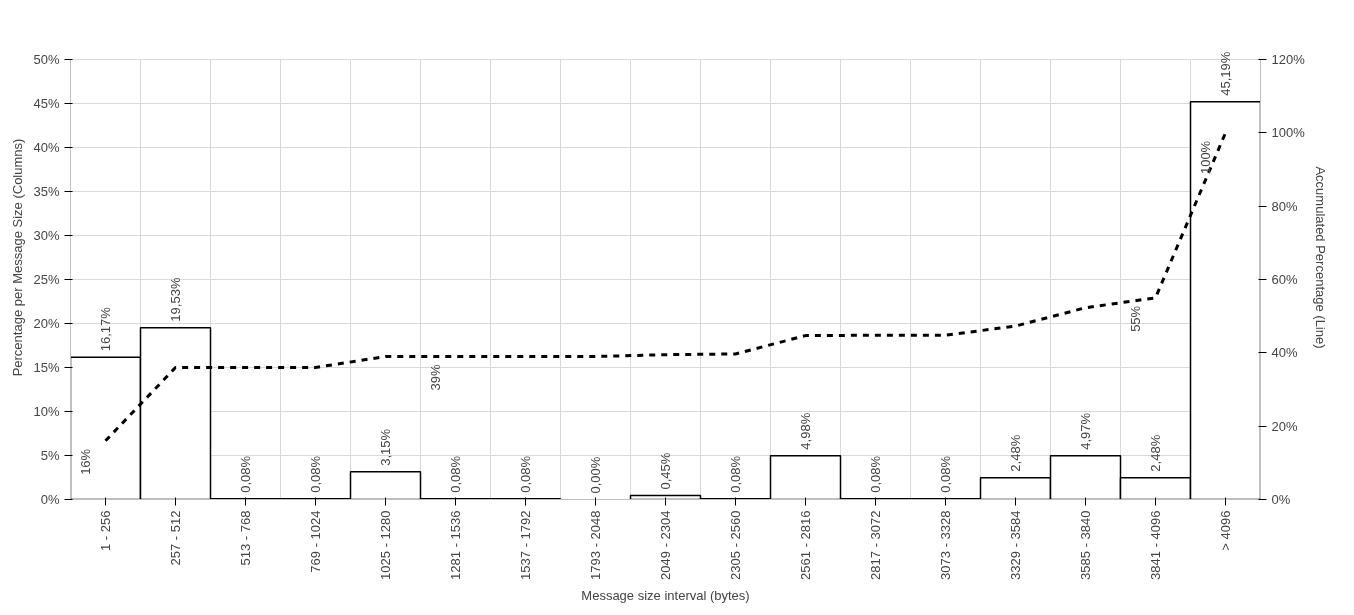  I want to click on y2-tick-label: 100%, so click(1288, 133).